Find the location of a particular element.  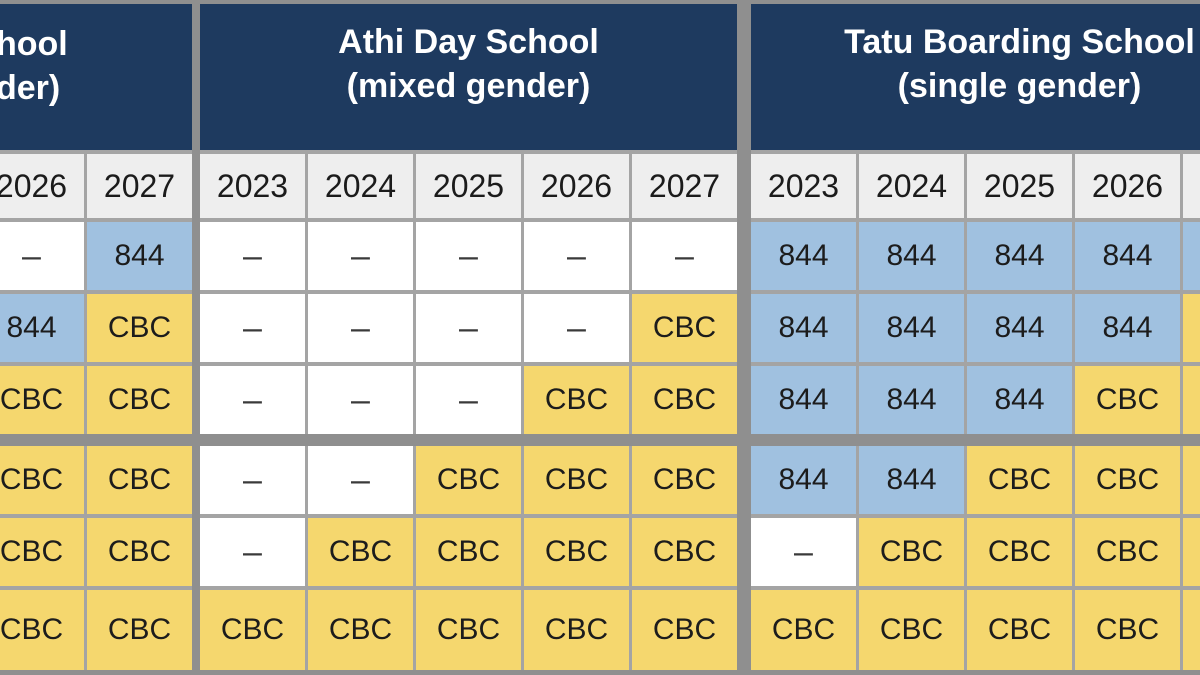

section-title: Athi Day School is located at coordinates (468, 42).